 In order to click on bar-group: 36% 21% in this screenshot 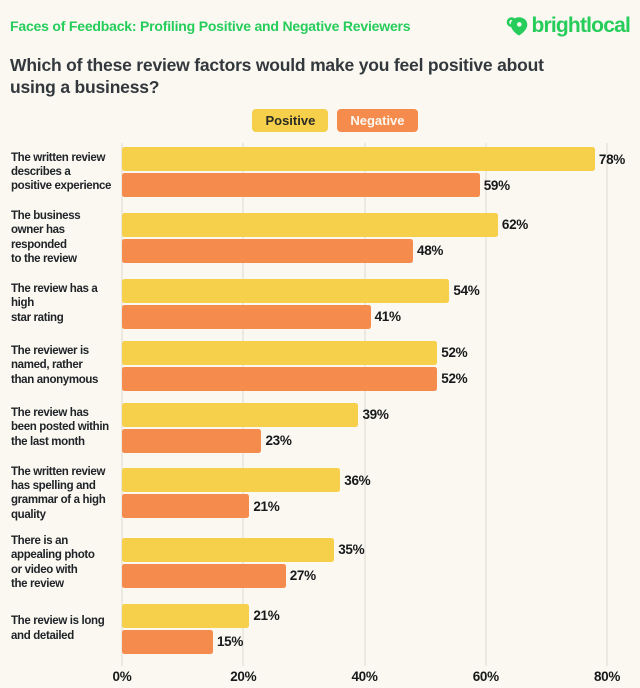, I will do `click(364, 493)`.